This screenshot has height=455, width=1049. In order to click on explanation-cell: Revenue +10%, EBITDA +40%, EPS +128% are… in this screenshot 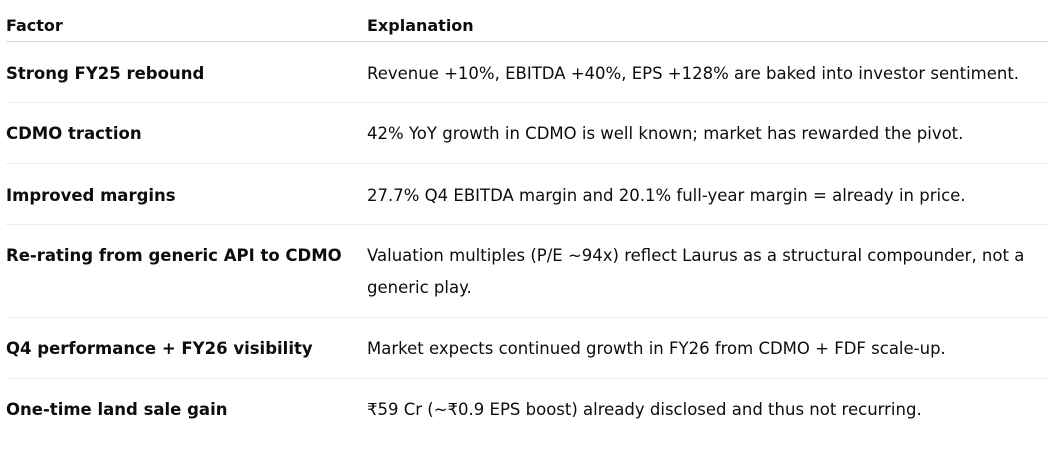, I will do `click(693, 73)`.